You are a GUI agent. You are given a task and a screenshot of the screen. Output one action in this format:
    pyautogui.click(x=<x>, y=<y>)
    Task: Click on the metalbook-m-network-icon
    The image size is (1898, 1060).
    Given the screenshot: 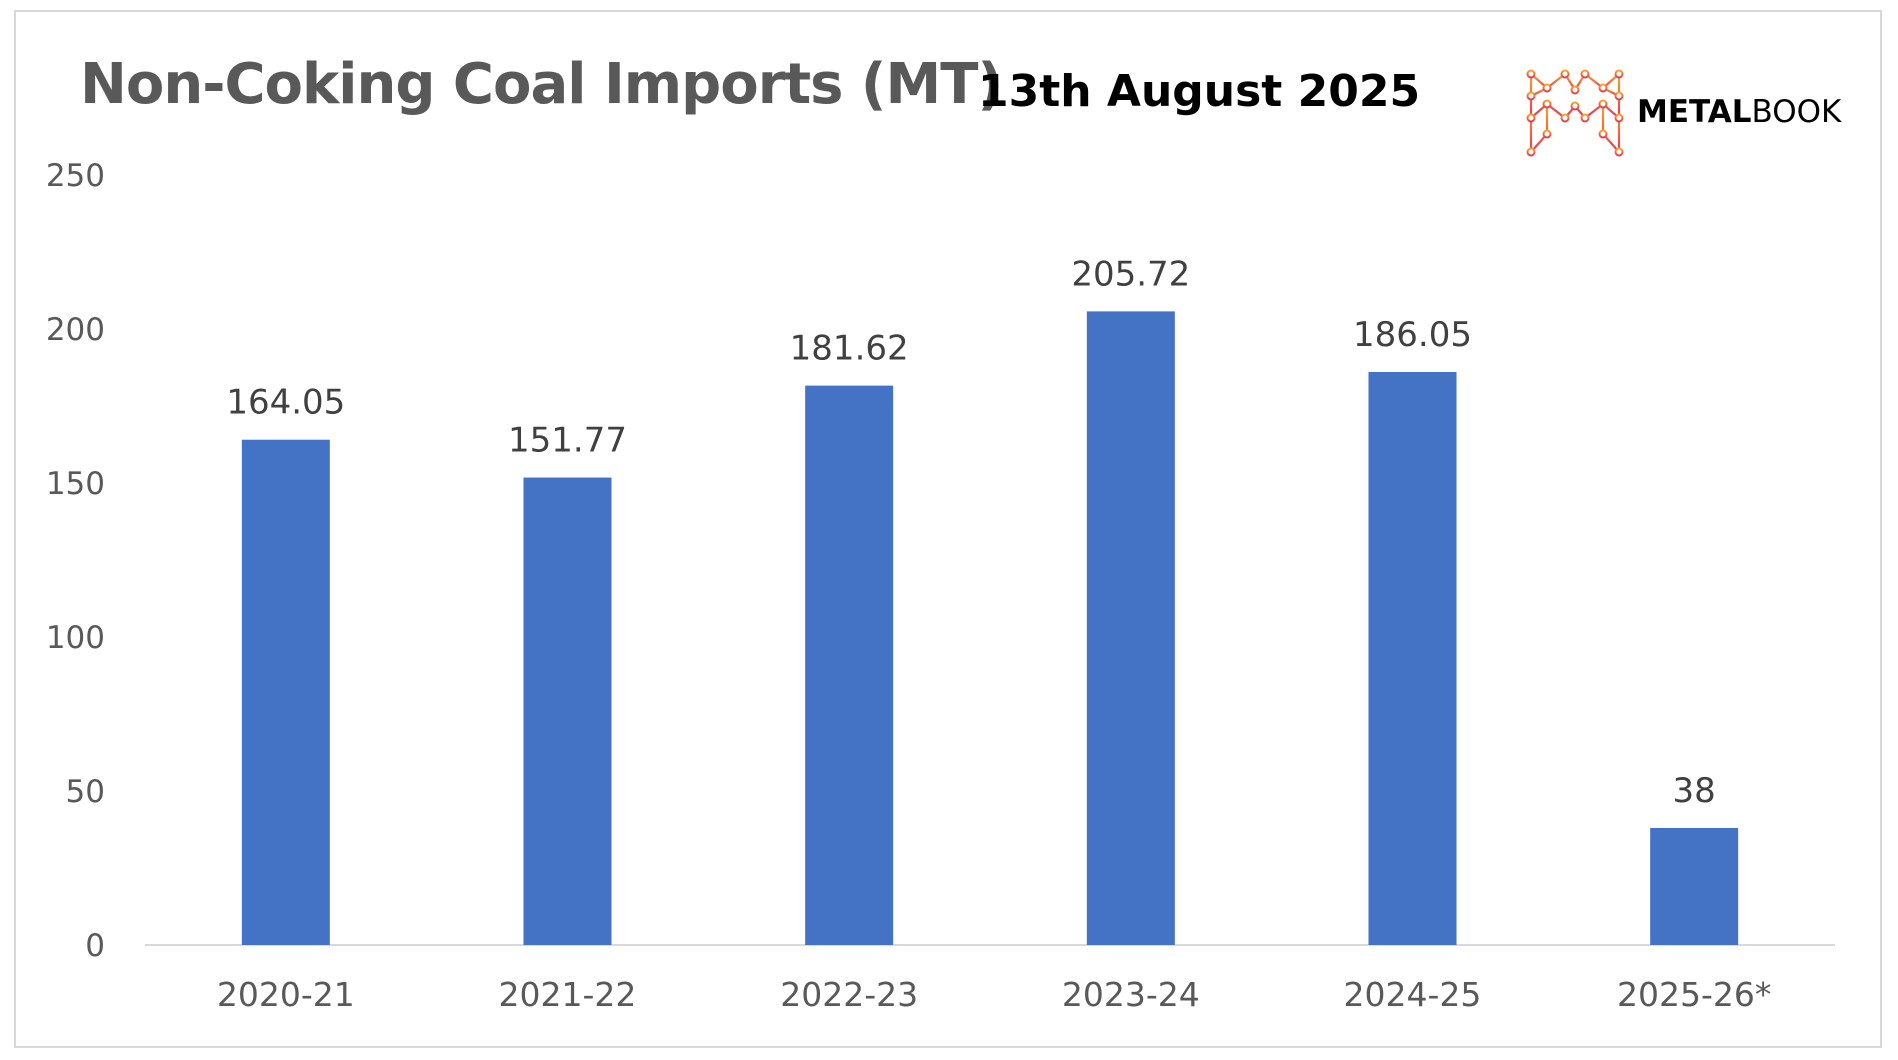 What is the action you would take?
    pyautogui.click(x=1575, y=113)
    